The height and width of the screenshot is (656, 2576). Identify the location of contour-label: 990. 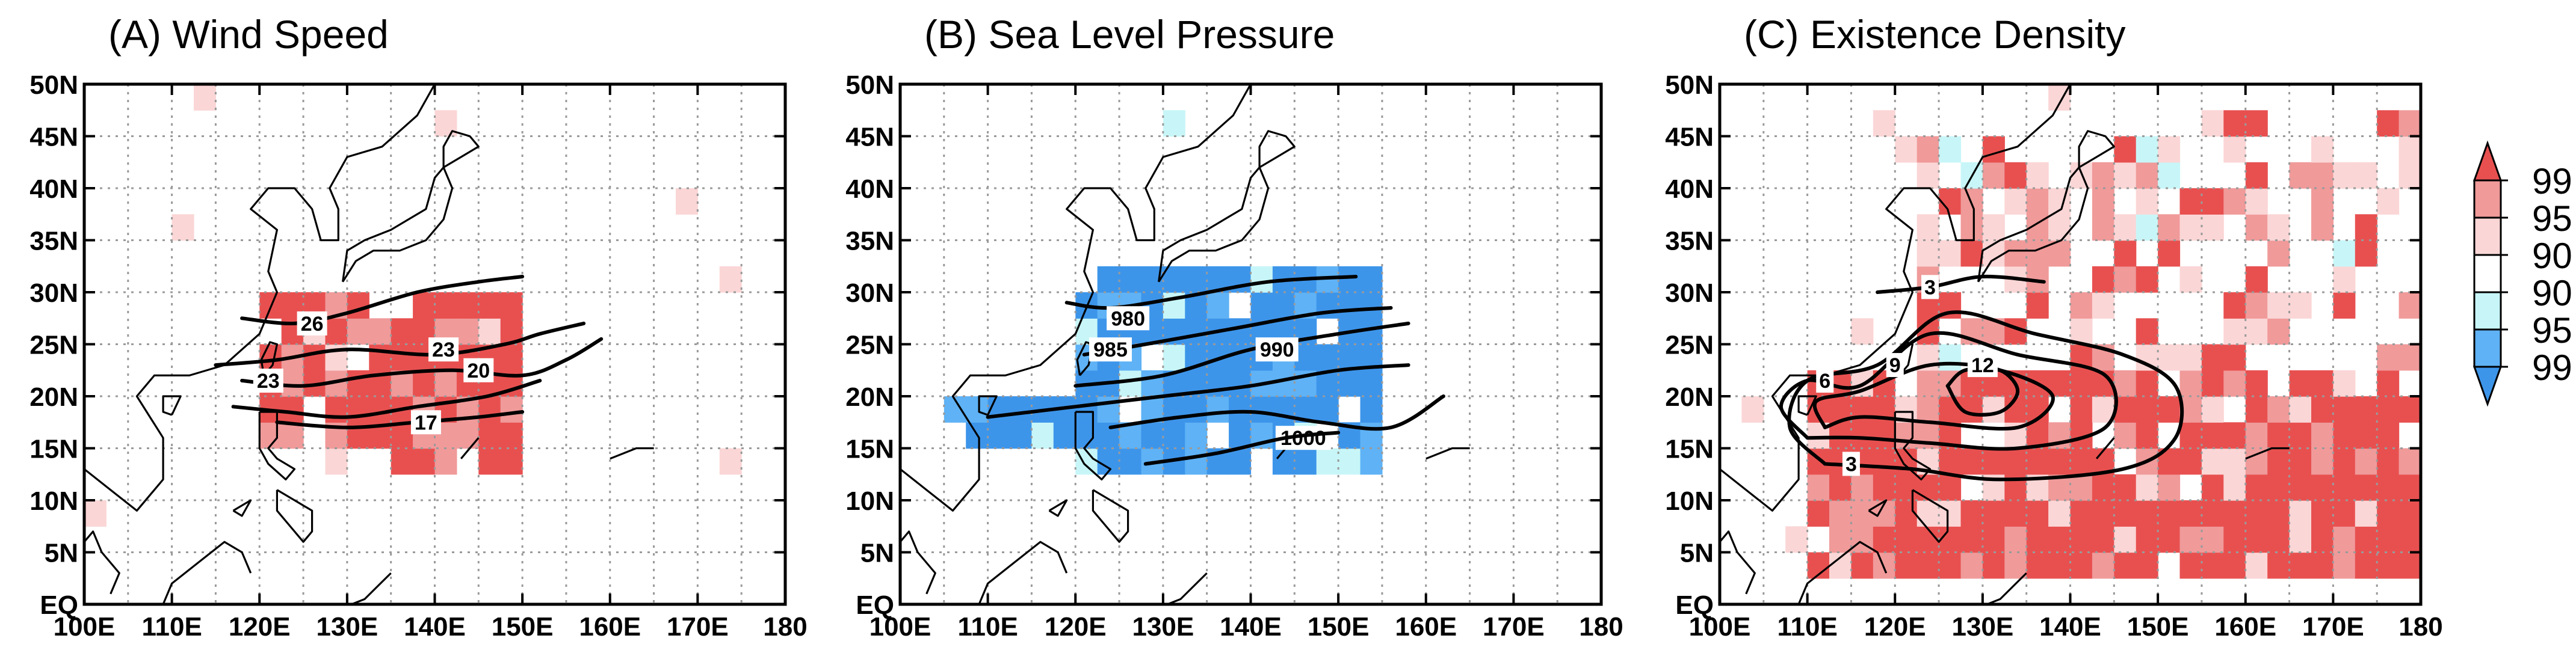
(1277, 350).